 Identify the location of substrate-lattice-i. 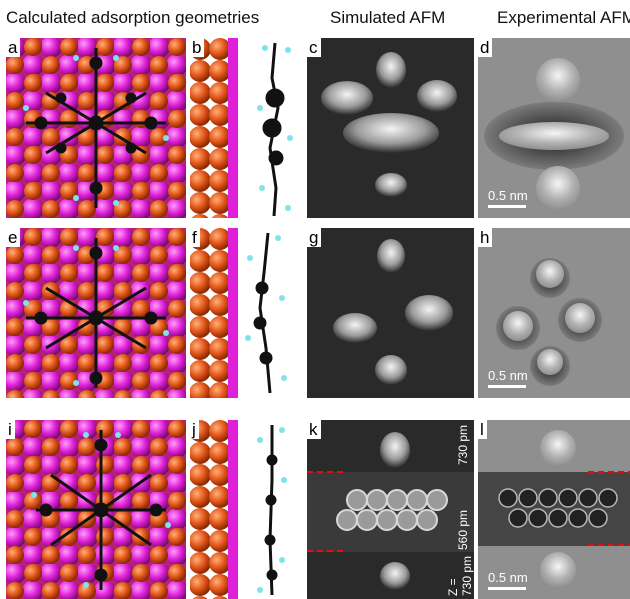
(96, 509).